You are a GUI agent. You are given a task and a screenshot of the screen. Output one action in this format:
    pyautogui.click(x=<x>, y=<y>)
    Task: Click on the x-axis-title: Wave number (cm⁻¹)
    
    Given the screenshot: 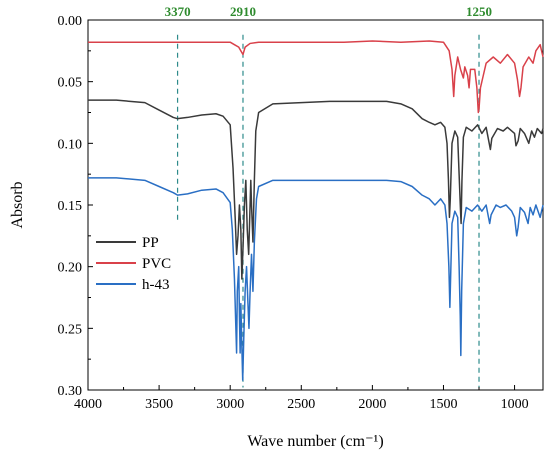 What is the action you would take?
    pyautogui.click(x=315, y=441)
    